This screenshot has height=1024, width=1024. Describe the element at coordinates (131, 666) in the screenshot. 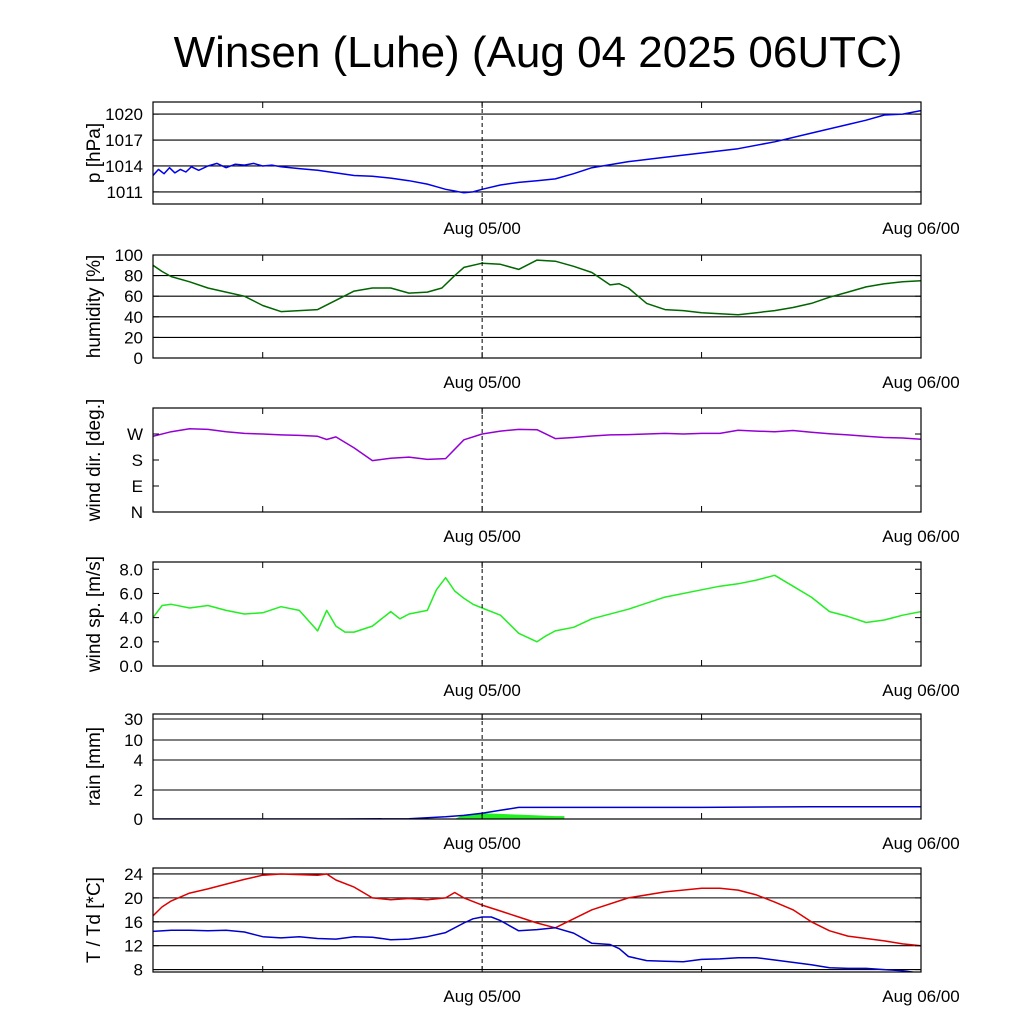

I see `y-tick-label: 0.0` at that location.